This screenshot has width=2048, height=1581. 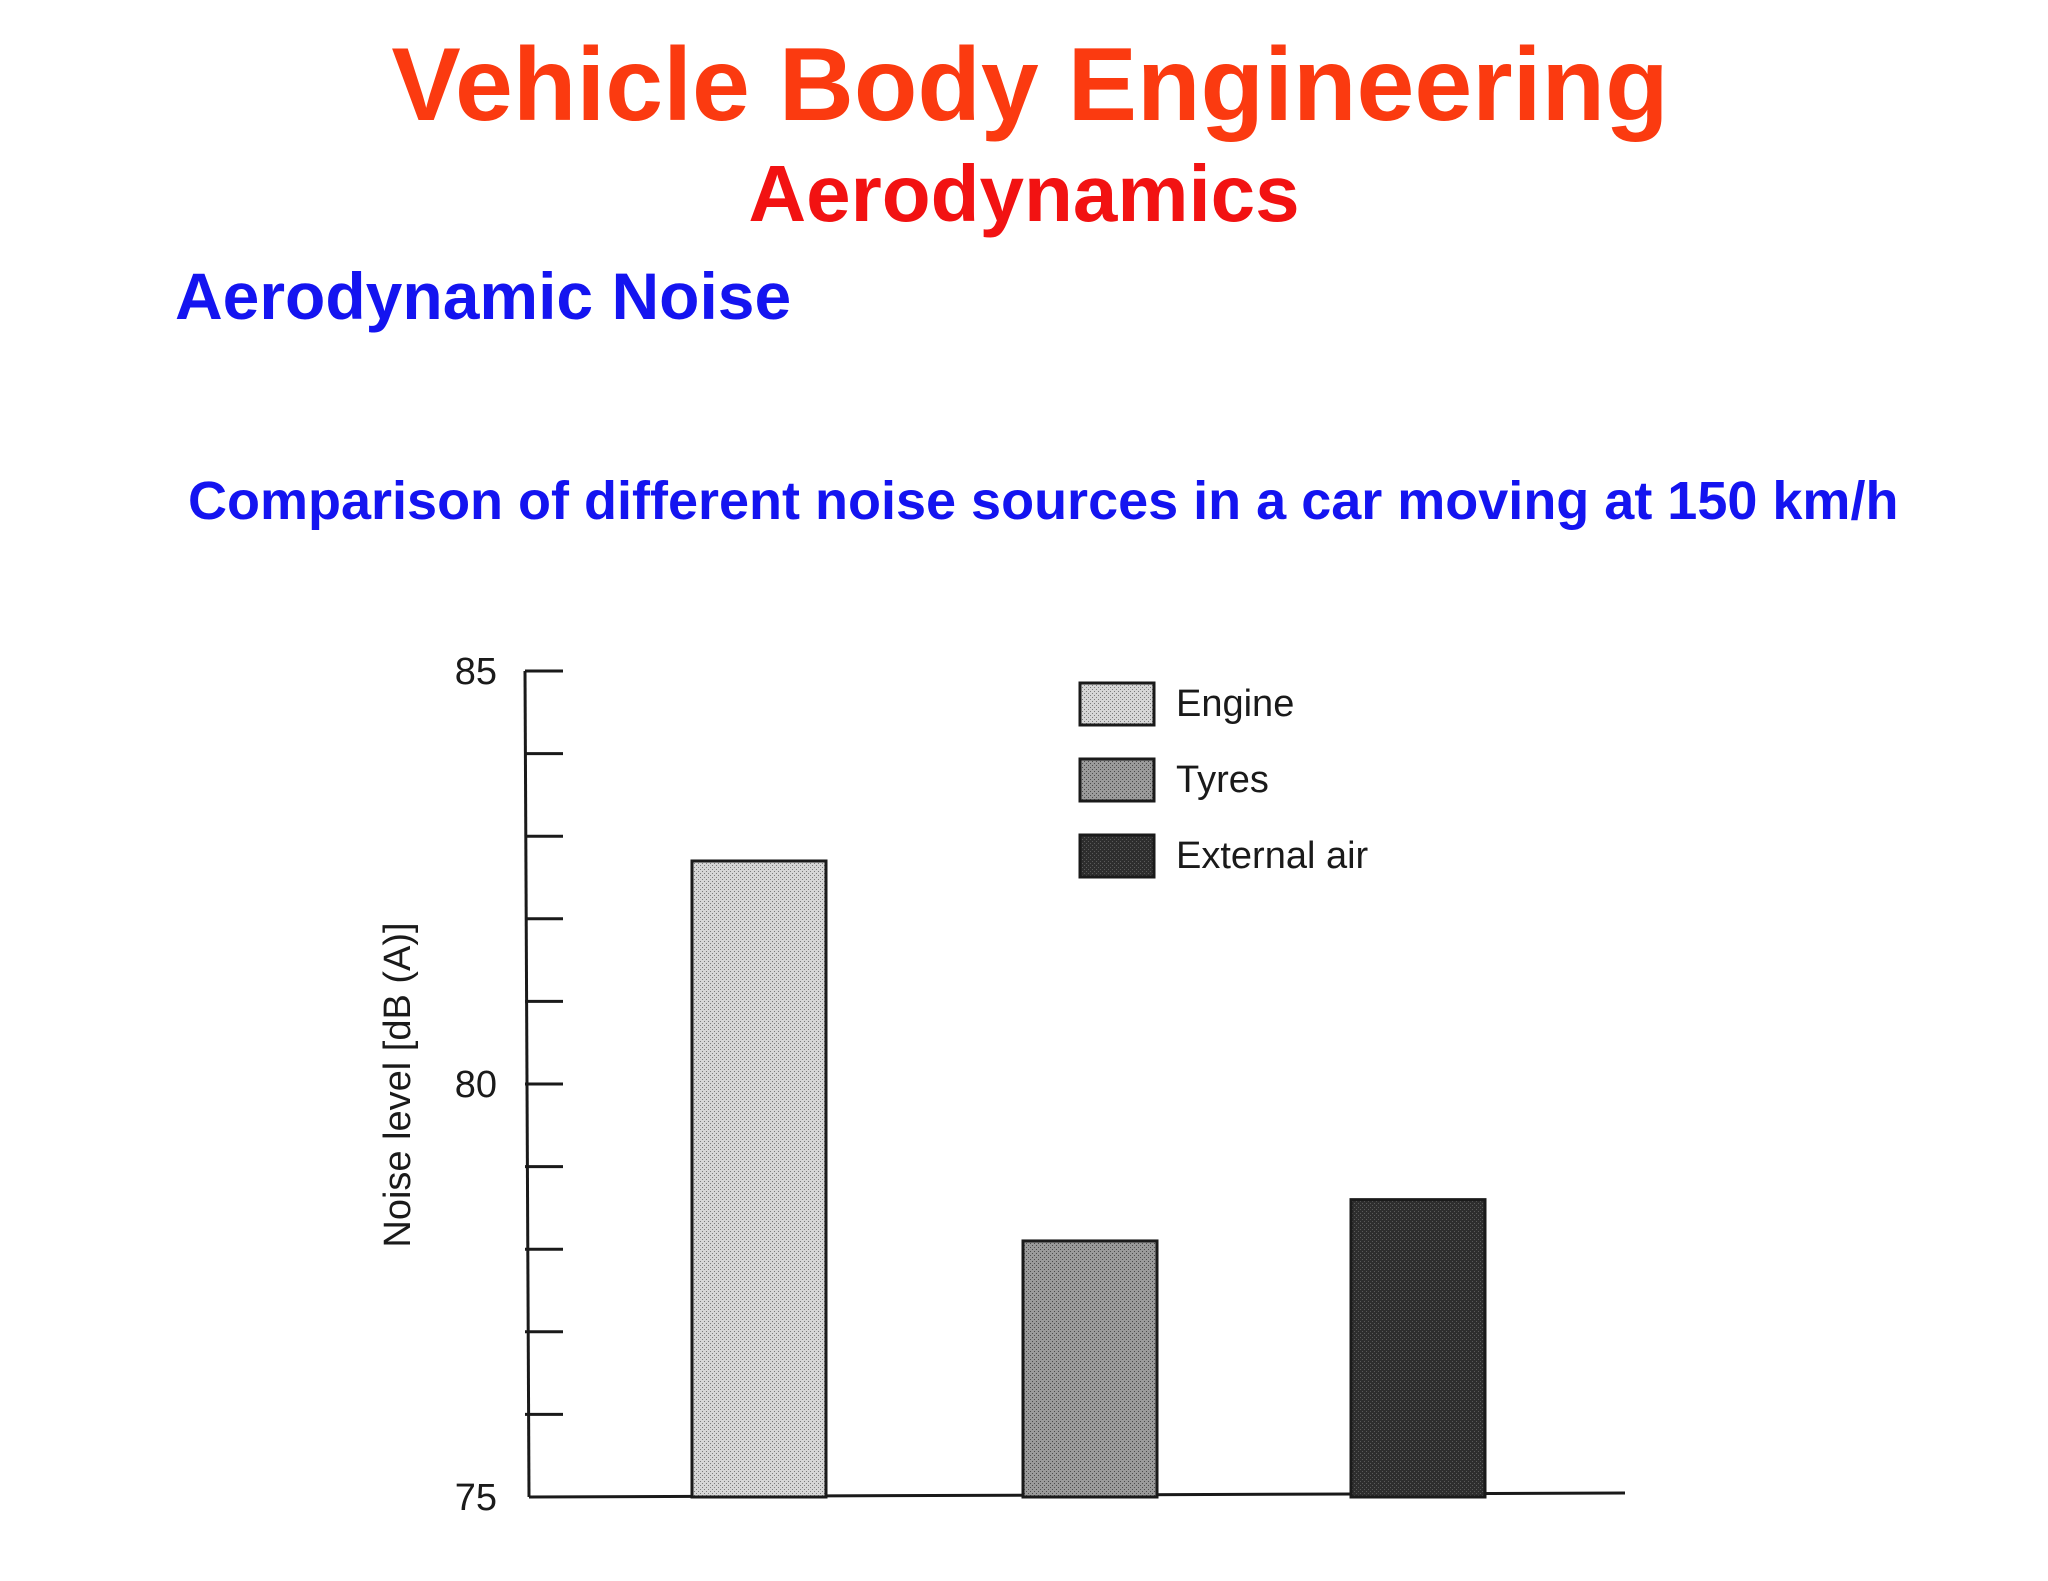 I want to click on legend-label-engine: Engine, so click(x=1235, y=704).